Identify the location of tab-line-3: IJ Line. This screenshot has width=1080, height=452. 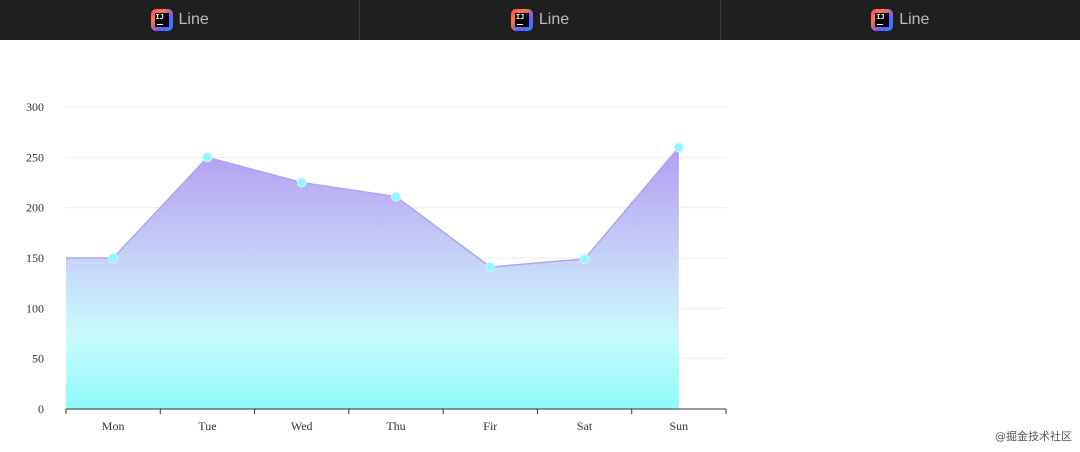
(900, 20).